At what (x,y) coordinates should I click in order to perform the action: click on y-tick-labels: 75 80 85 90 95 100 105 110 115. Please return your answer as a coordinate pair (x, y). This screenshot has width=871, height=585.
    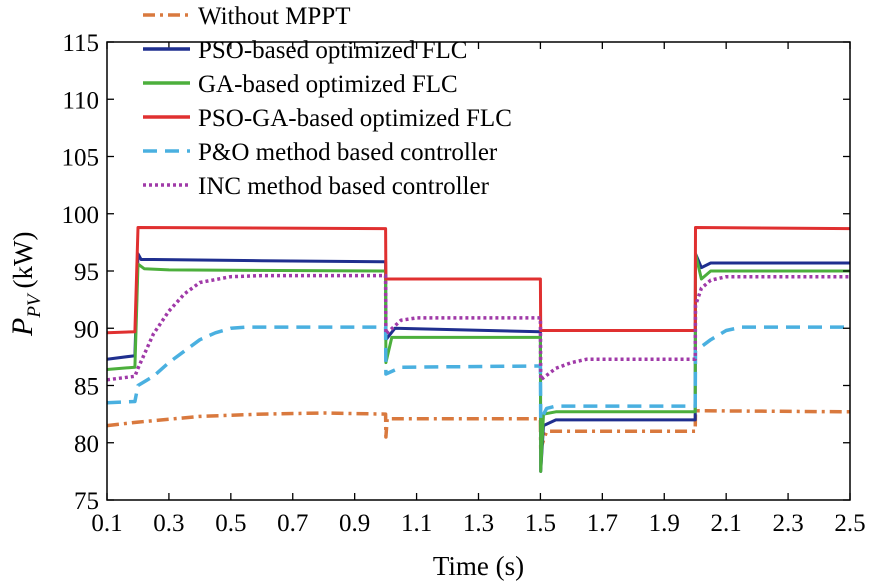
    Looking at the image, I should click on (81, 272).